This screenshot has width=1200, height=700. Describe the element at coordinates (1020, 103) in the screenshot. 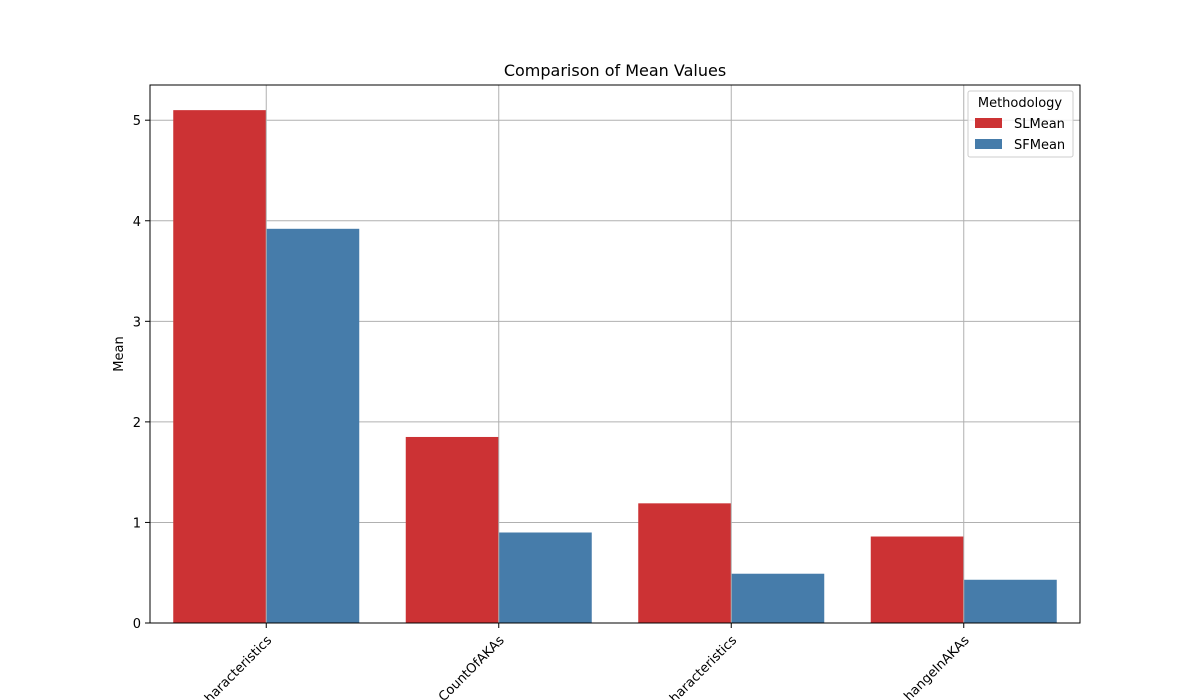

I see `legend-title: Methodology` at that location.